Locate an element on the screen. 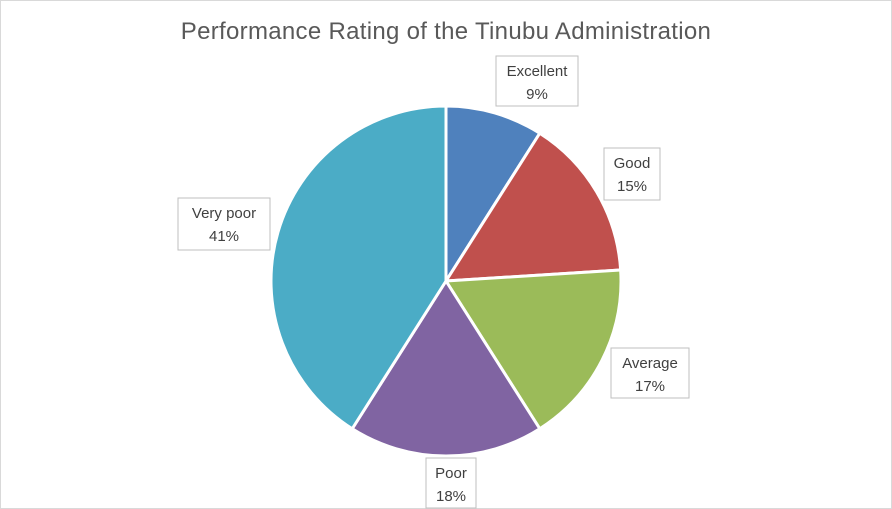  data-label-box-poor is located at coordinates (451, 483).